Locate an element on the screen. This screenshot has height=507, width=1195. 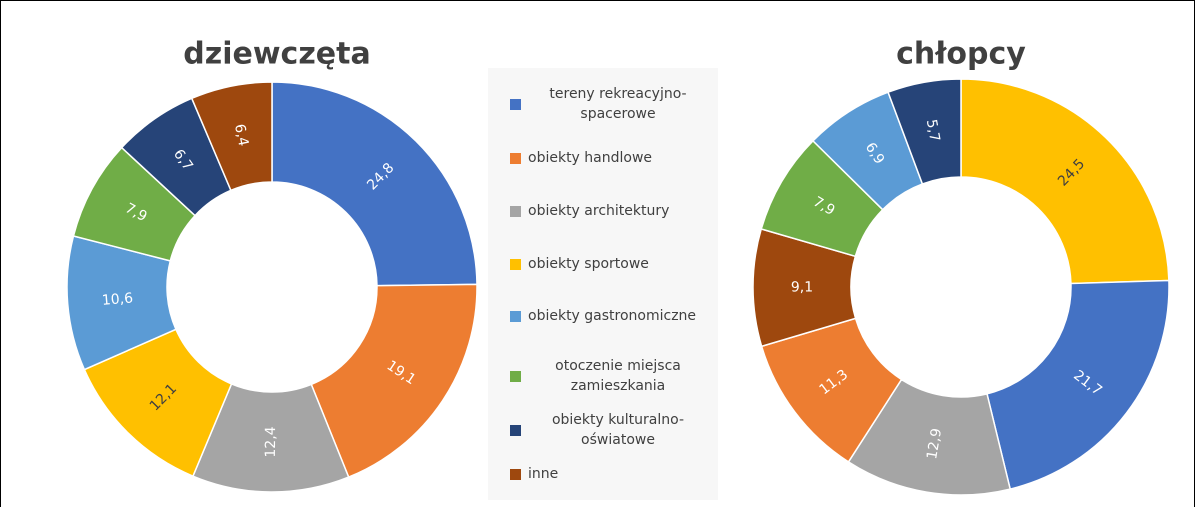
legend-item: obiekty handlowe is located at coordinates (610, 158).